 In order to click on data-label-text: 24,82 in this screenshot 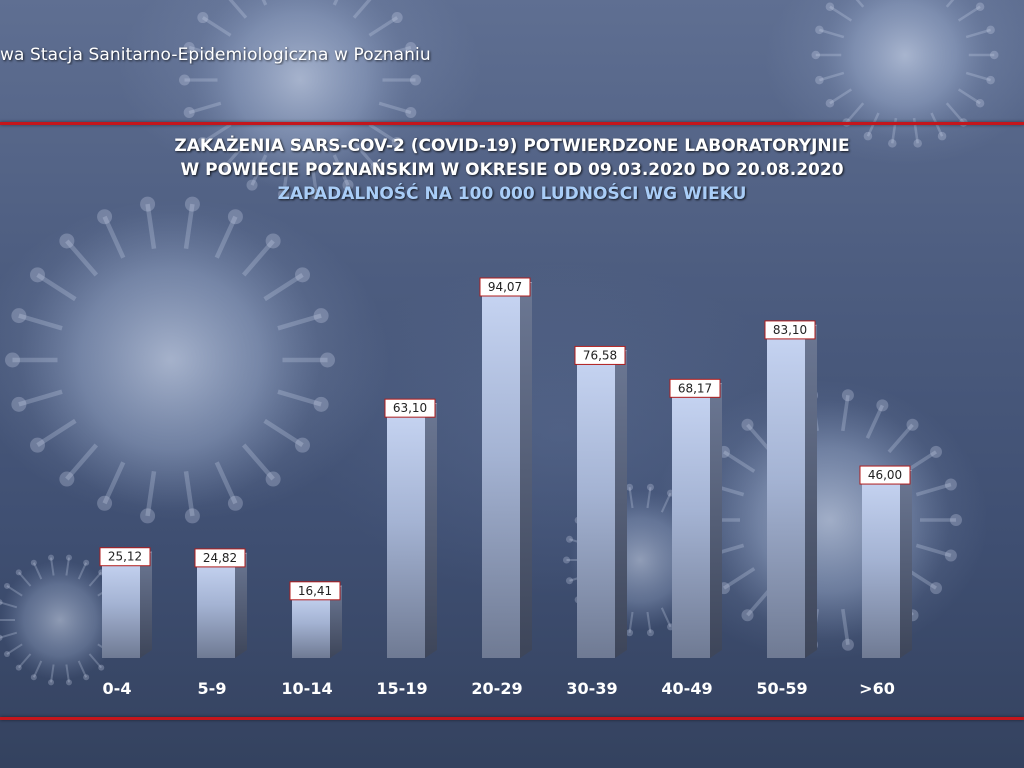, I will do `click(220, 558)`.